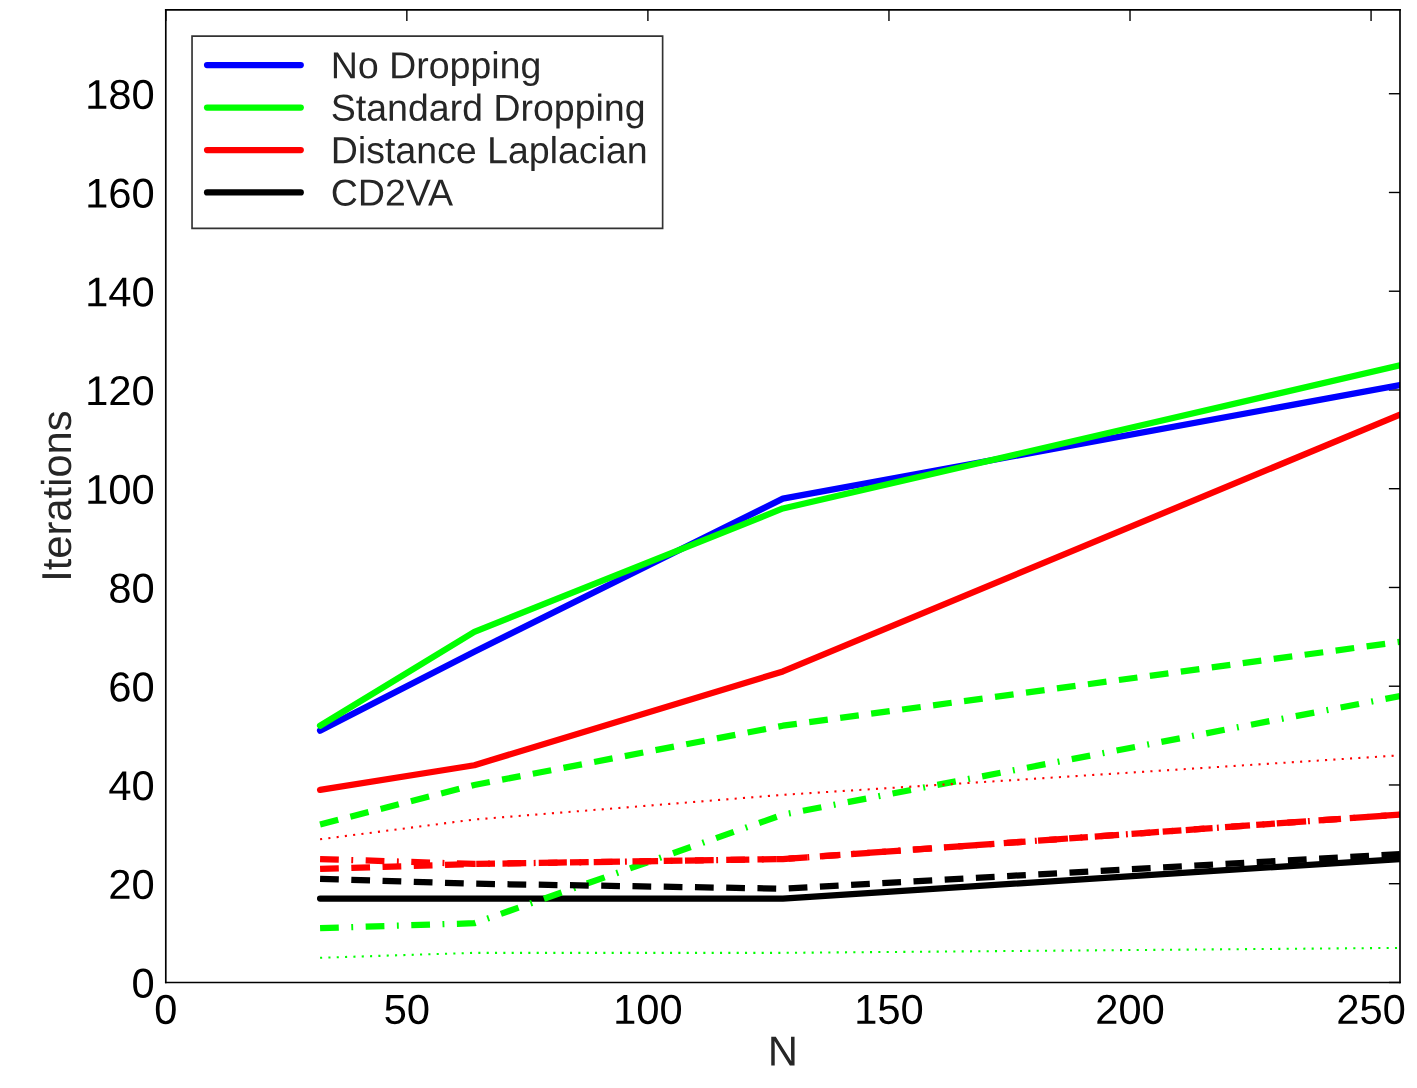 This screenshot has height=1088, width=1417. I want to click on y-tick-label: 100, so click(121, 489).